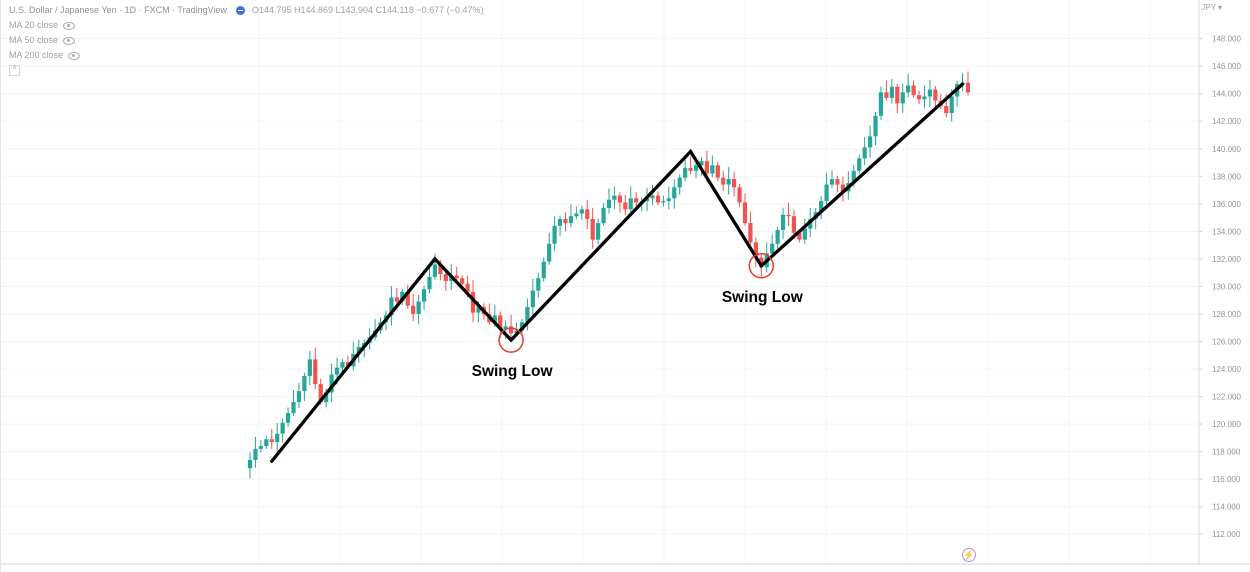  What do you see at coordinates (969, 555) in the screenshot?
I see `flash-icon: ⚡` at bounding box center [969, 555].